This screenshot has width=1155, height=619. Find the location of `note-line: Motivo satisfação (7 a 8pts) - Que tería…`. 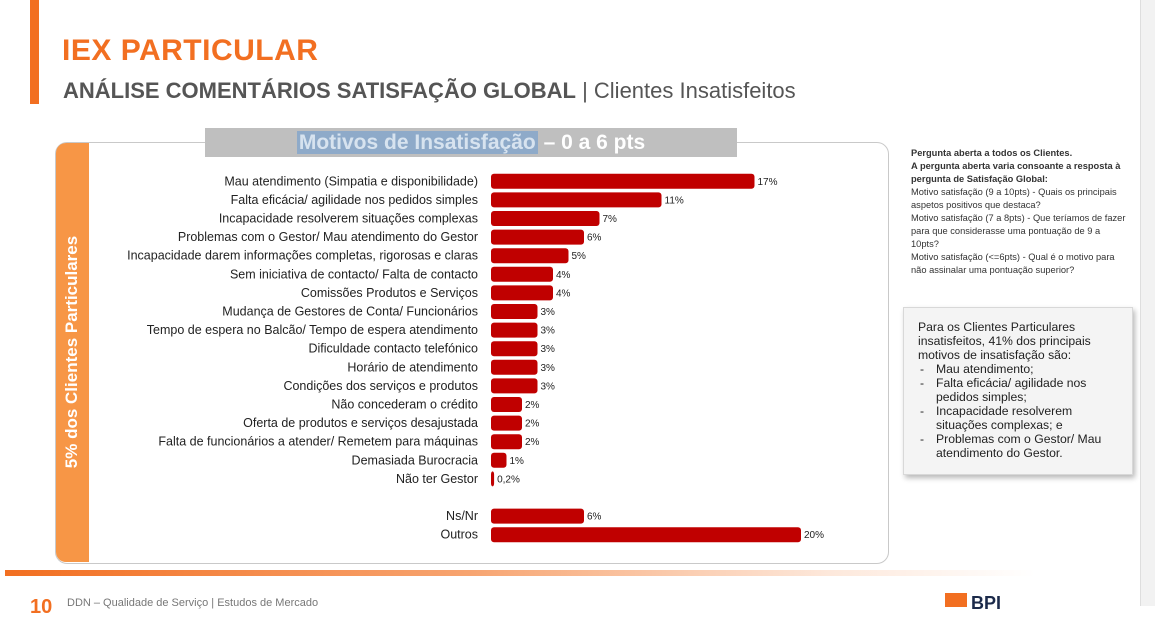

note-line: Motivo satisfação (7 a 8pts) - Que tería… is located at coordinates (1018, 231).